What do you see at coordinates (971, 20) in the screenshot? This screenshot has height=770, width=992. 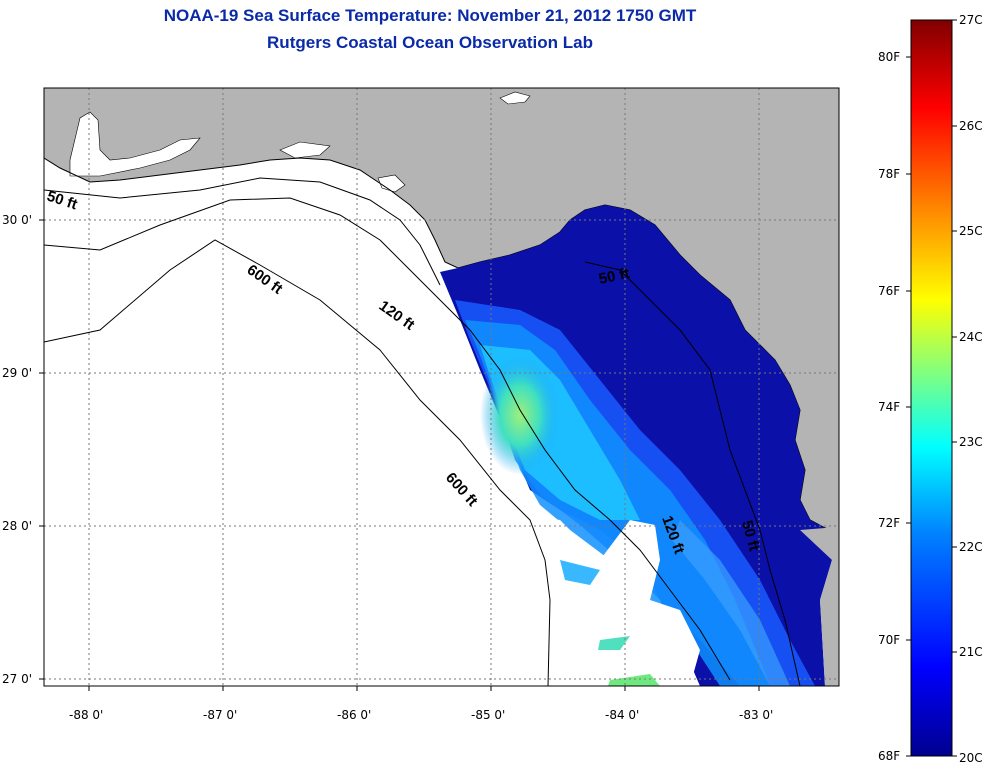 I see `colorbar-celsius-label: 27C` at bounding box center [971, 20].